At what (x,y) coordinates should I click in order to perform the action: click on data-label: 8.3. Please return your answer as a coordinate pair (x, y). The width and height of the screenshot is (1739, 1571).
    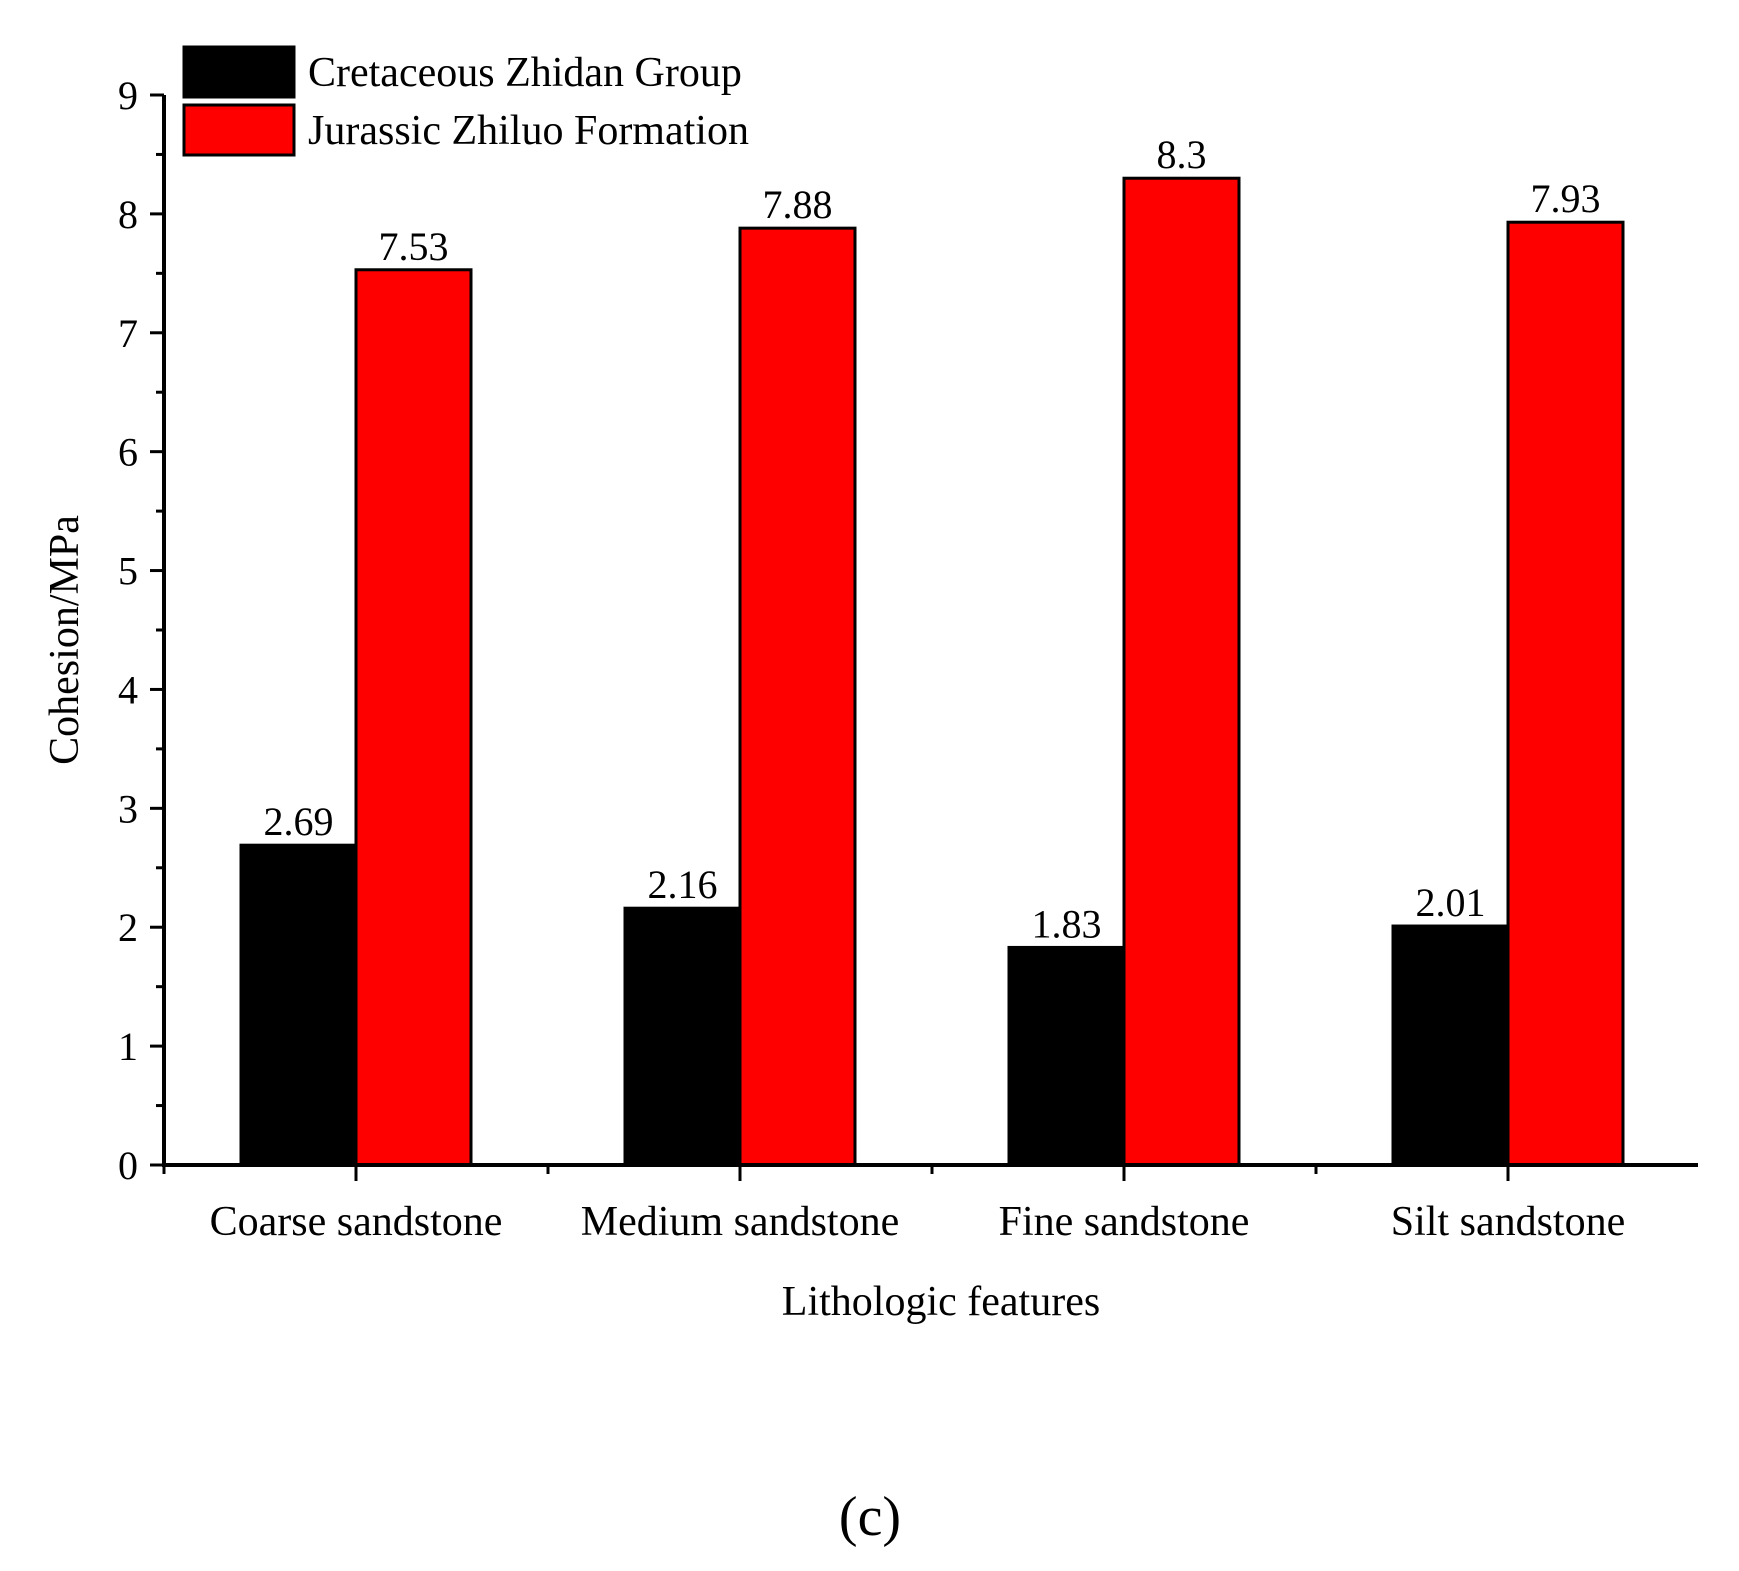
    Looking at the image, I should click on (1182, 154).